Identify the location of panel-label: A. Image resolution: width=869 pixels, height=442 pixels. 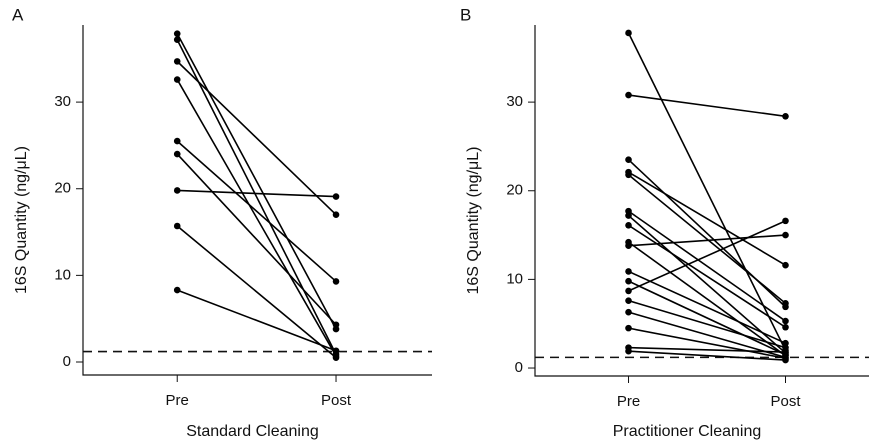
(18, 14).